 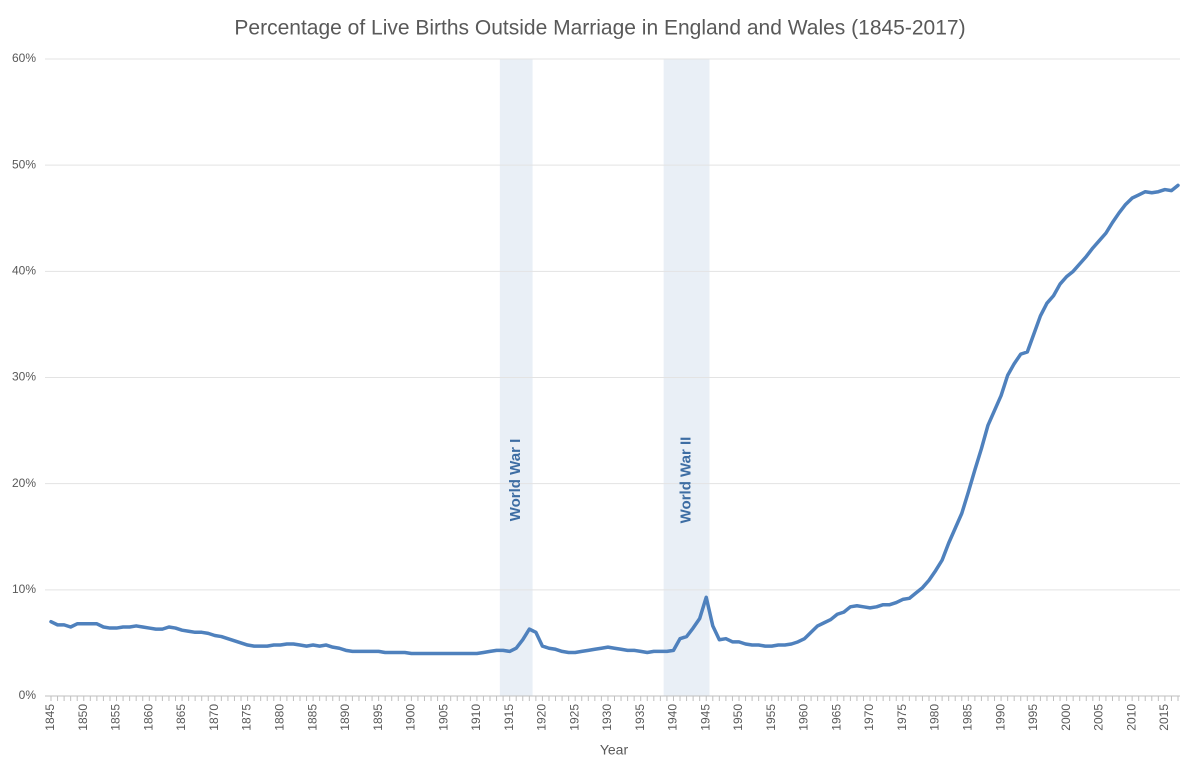 I want to click on x-tick-label: 1990, so click(x=1000, y=717).